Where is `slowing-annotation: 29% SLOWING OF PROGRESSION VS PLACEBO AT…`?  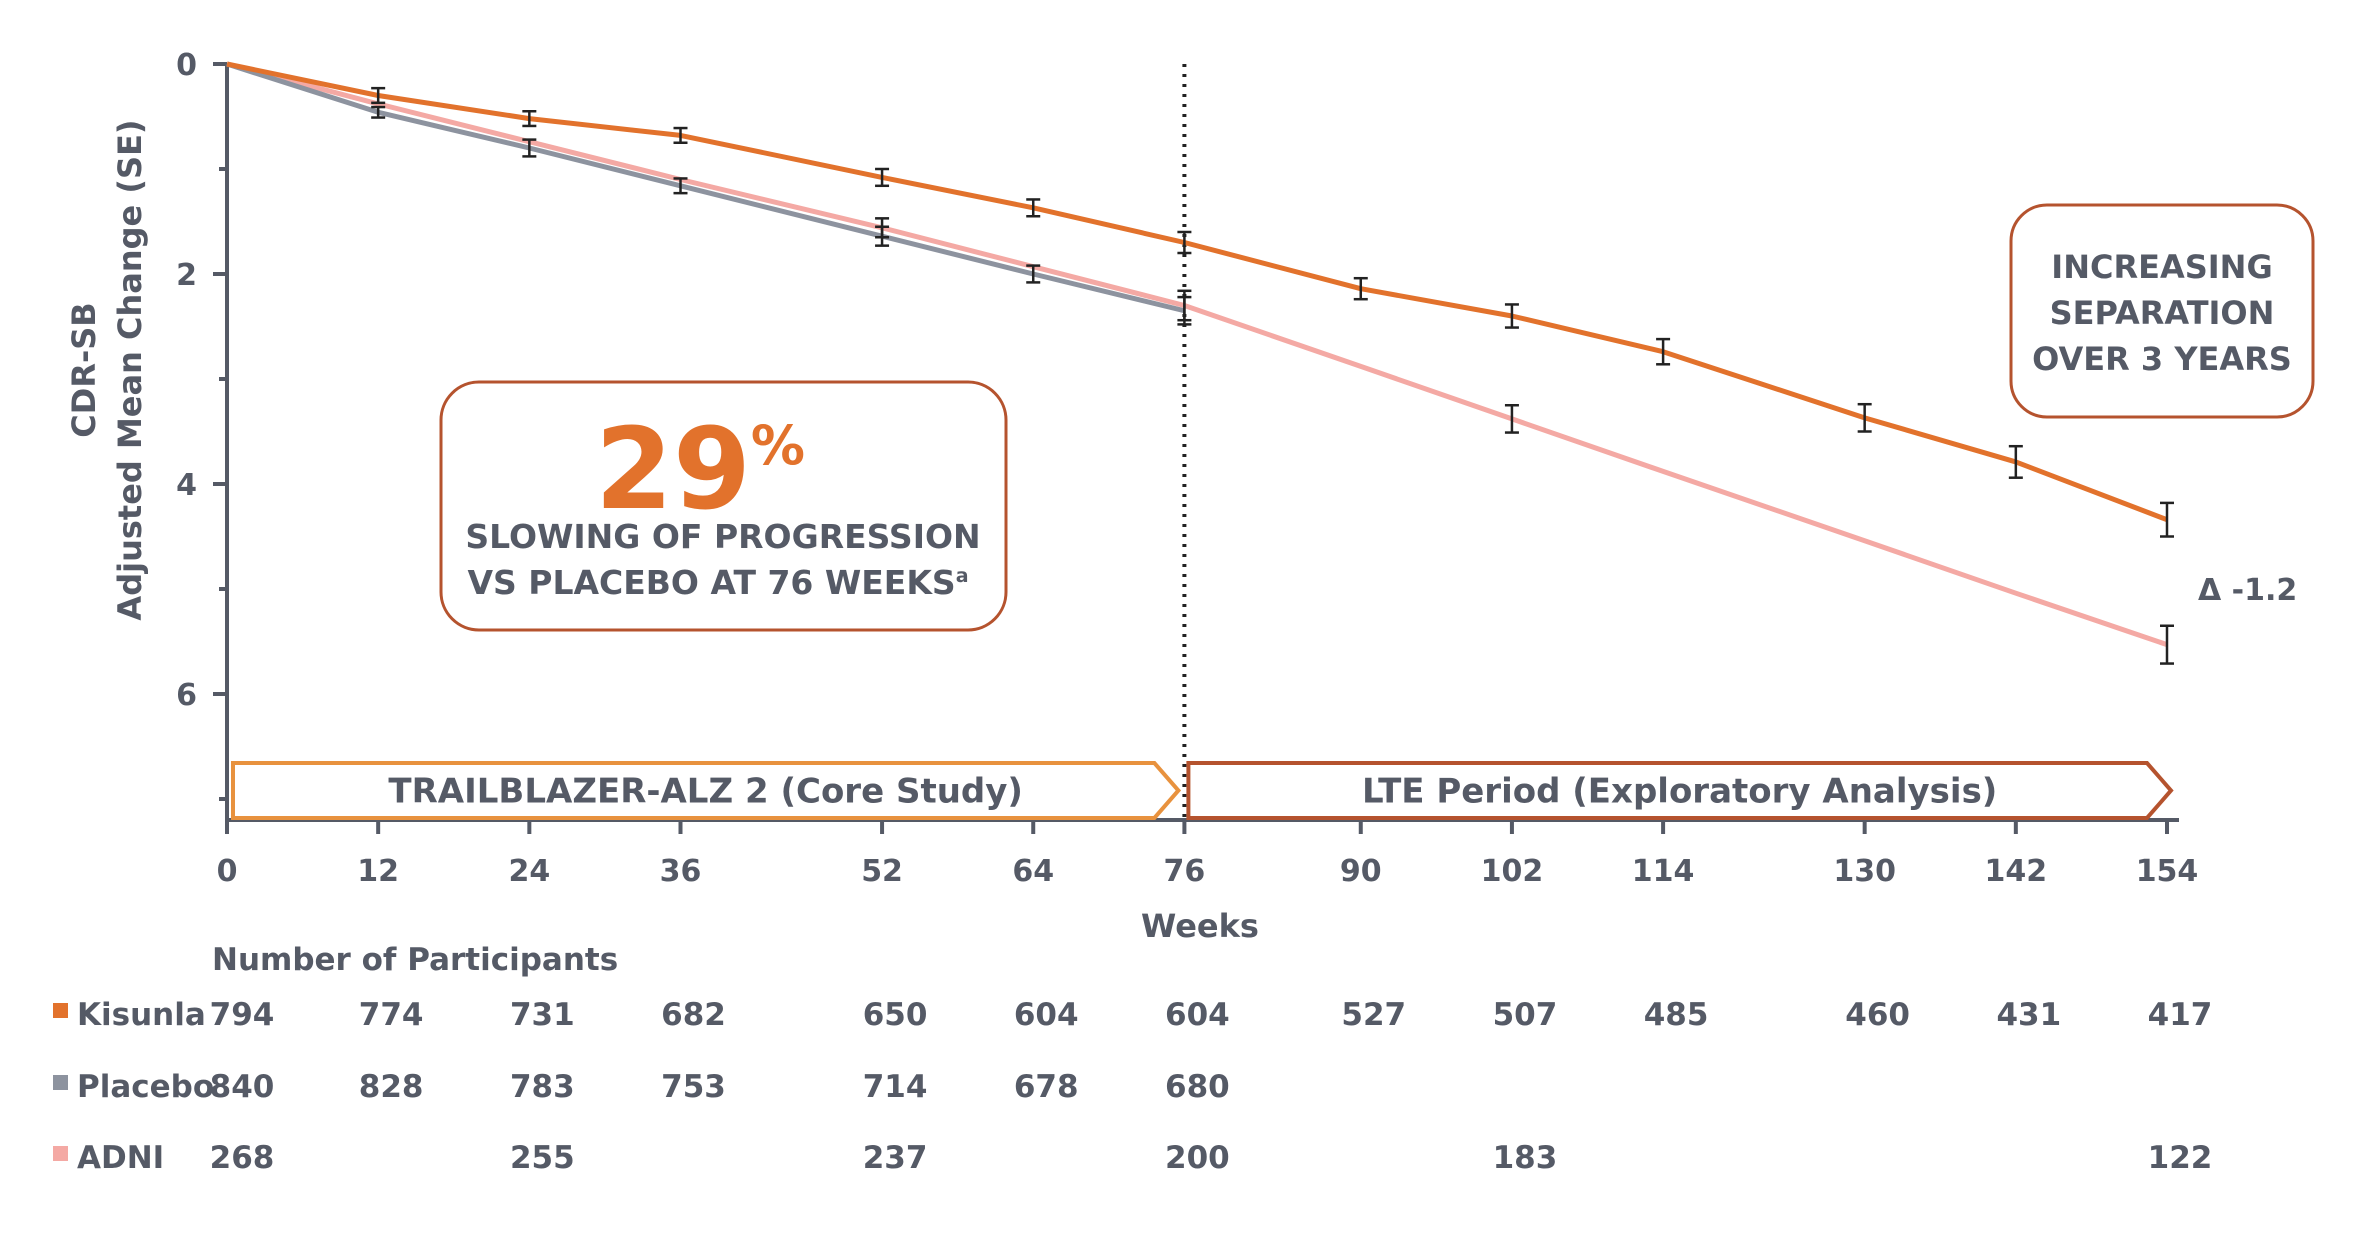
slowing-annotation: 29% SLOWING OF PROGRESSION VS PLACEBO AT… is located at coordinates (723, 506).